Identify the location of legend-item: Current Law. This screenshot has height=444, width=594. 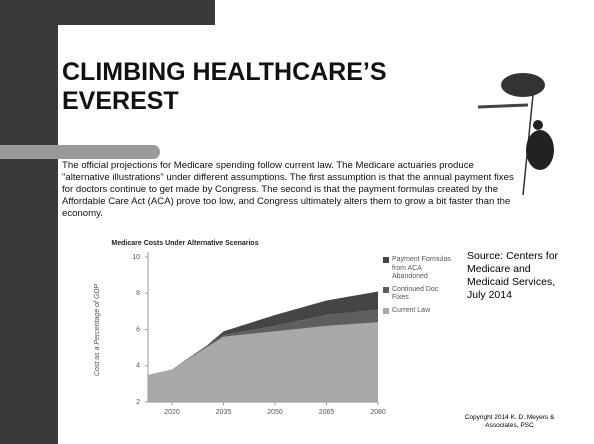
(418, 311).